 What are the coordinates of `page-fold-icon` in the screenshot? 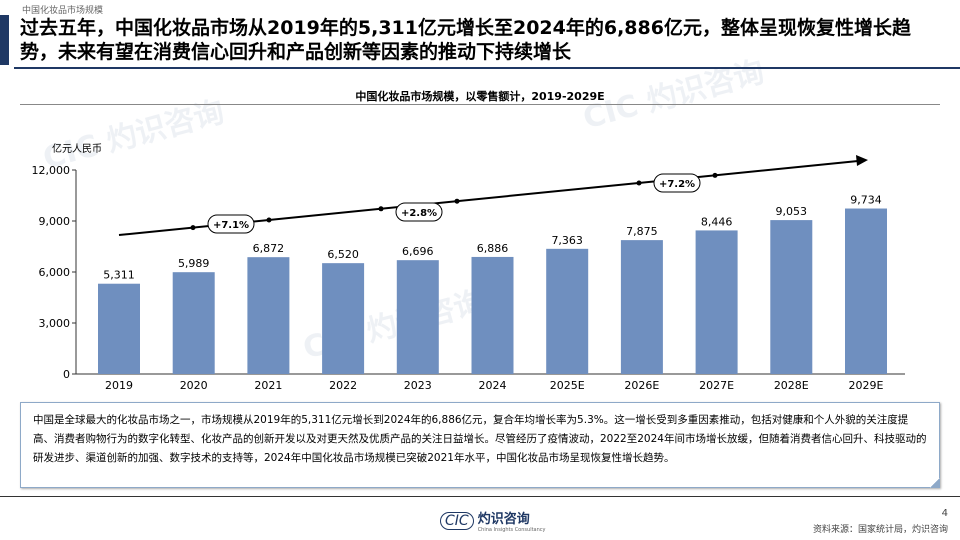 It's located at (935, 483).